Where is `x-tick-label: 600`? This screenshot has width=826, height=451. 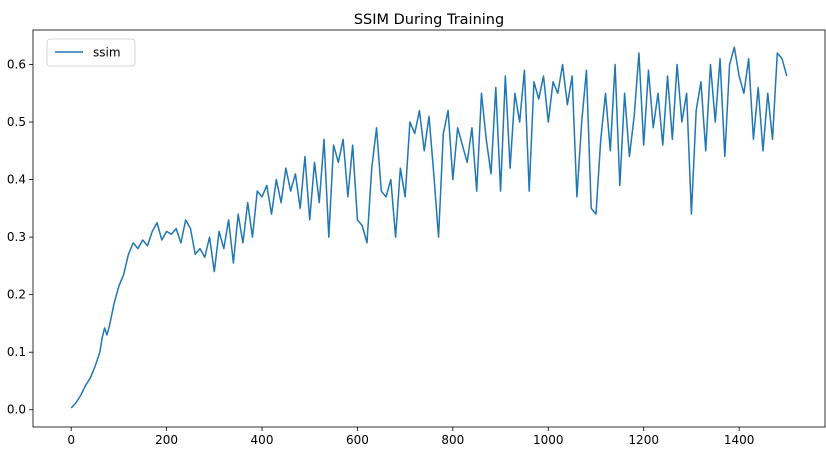
x-tick-label: 600 is located at coordinates (357, 440).